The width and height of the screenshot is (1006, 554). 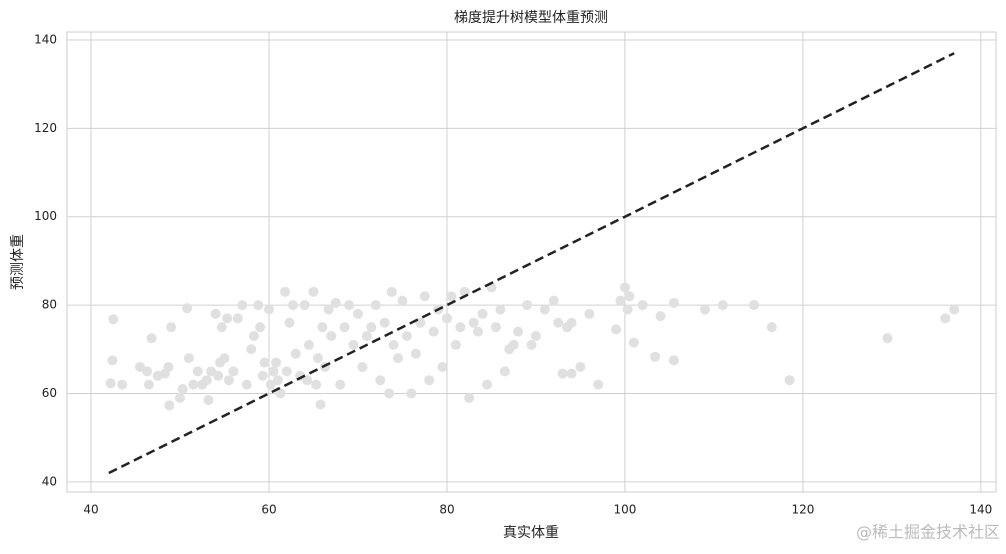 What do you see at coordinates (624, 510) in the screenshot?
I see `x-tick-label: 100` at bounding box center [624, 510].